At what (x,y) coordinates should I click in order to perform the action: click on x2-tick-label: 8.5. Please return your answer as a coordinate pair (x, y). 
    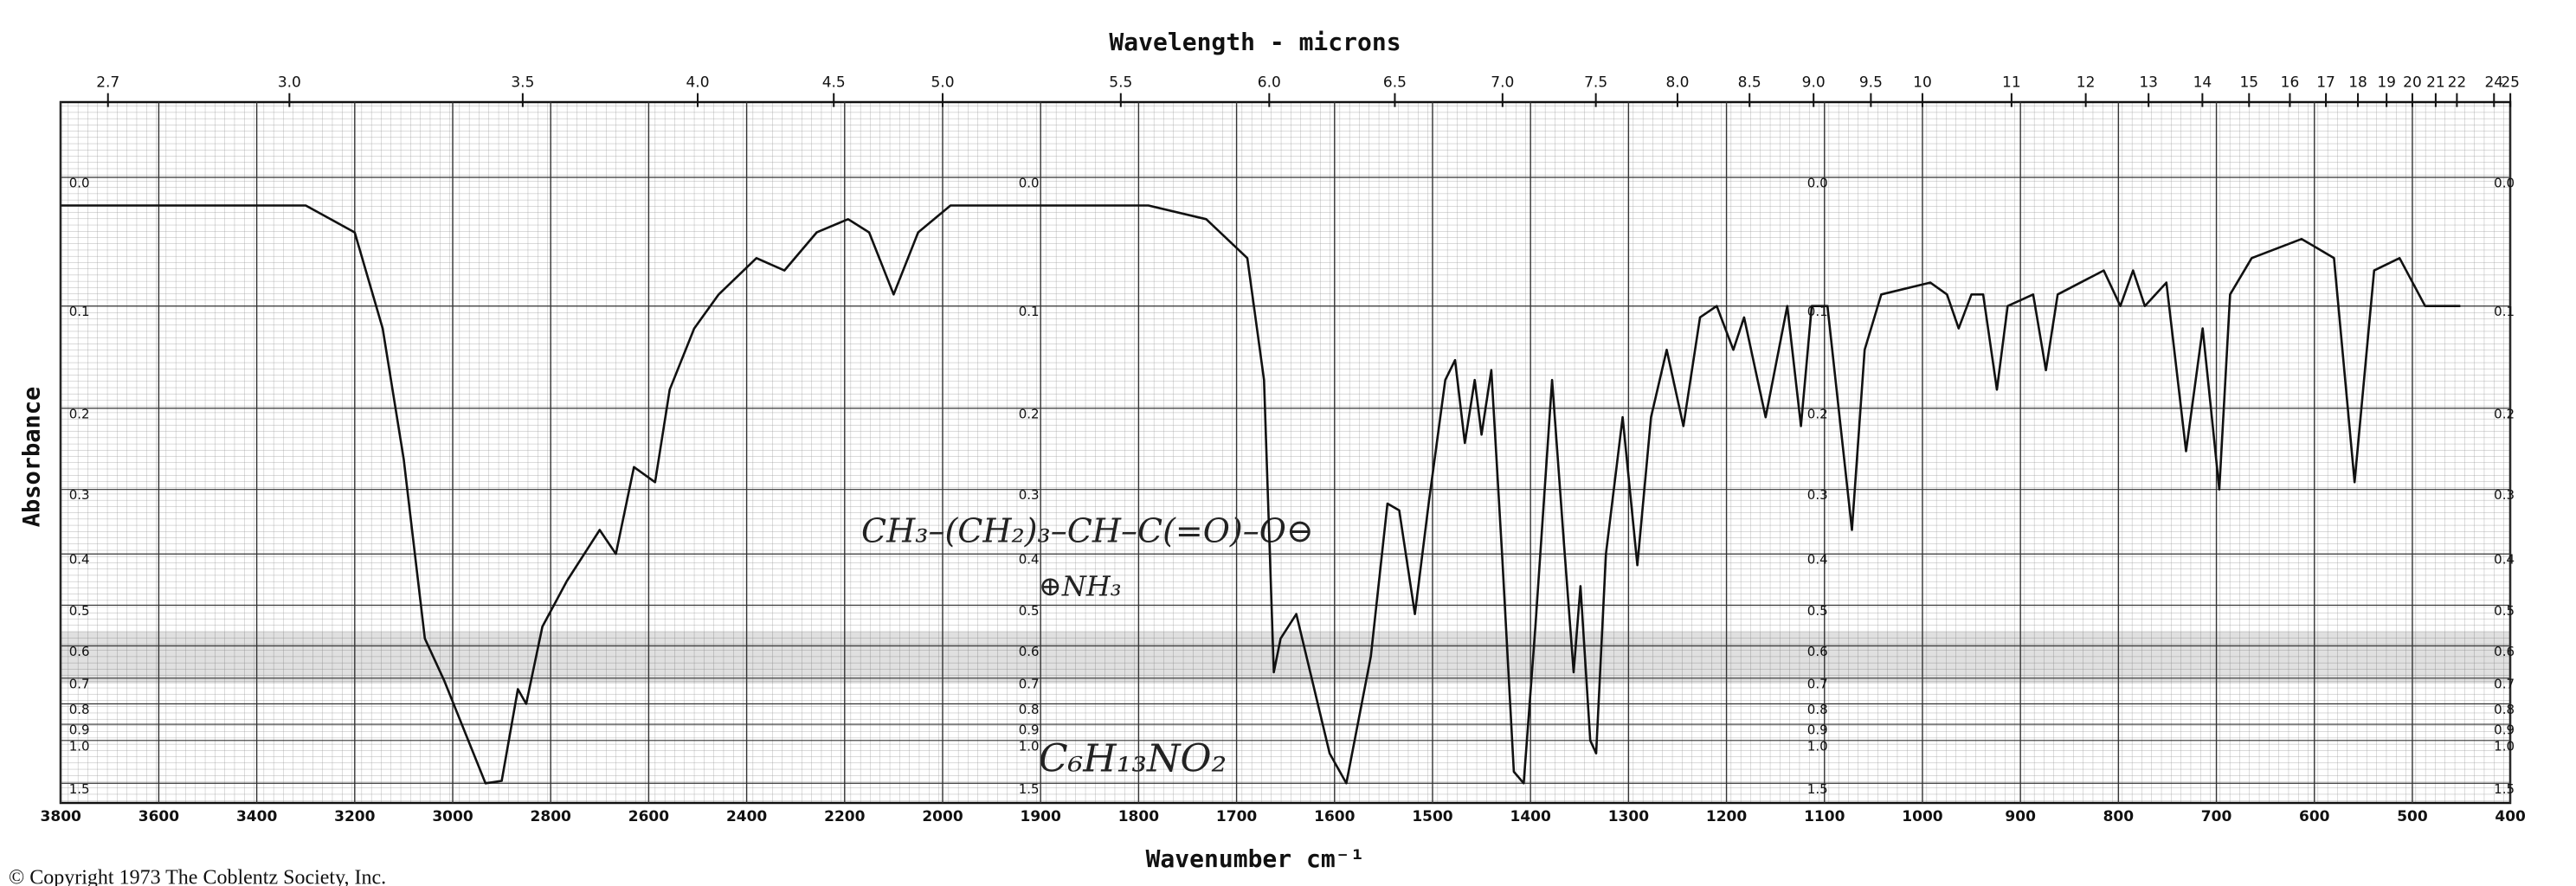
    Looking at the image, I should click on (1749, 83).